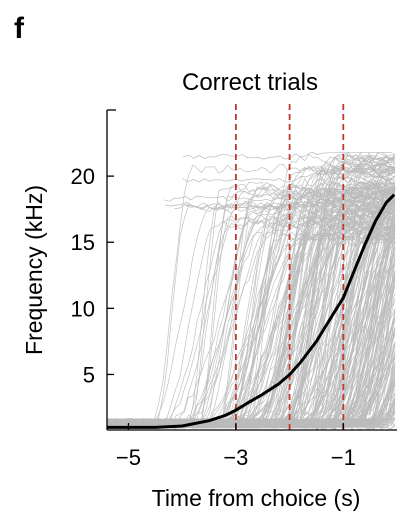 The width and height of the screenshot is (413, 525). I want to click on y-tick-label: 5, so click(89, 374).